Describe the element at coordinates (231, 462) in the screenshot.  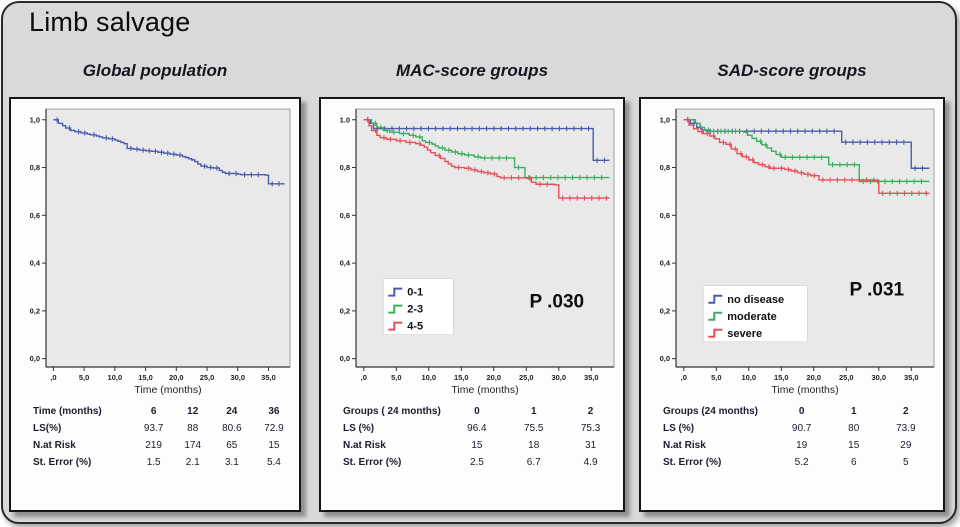
I see `table-cell: 3.1` at that location.